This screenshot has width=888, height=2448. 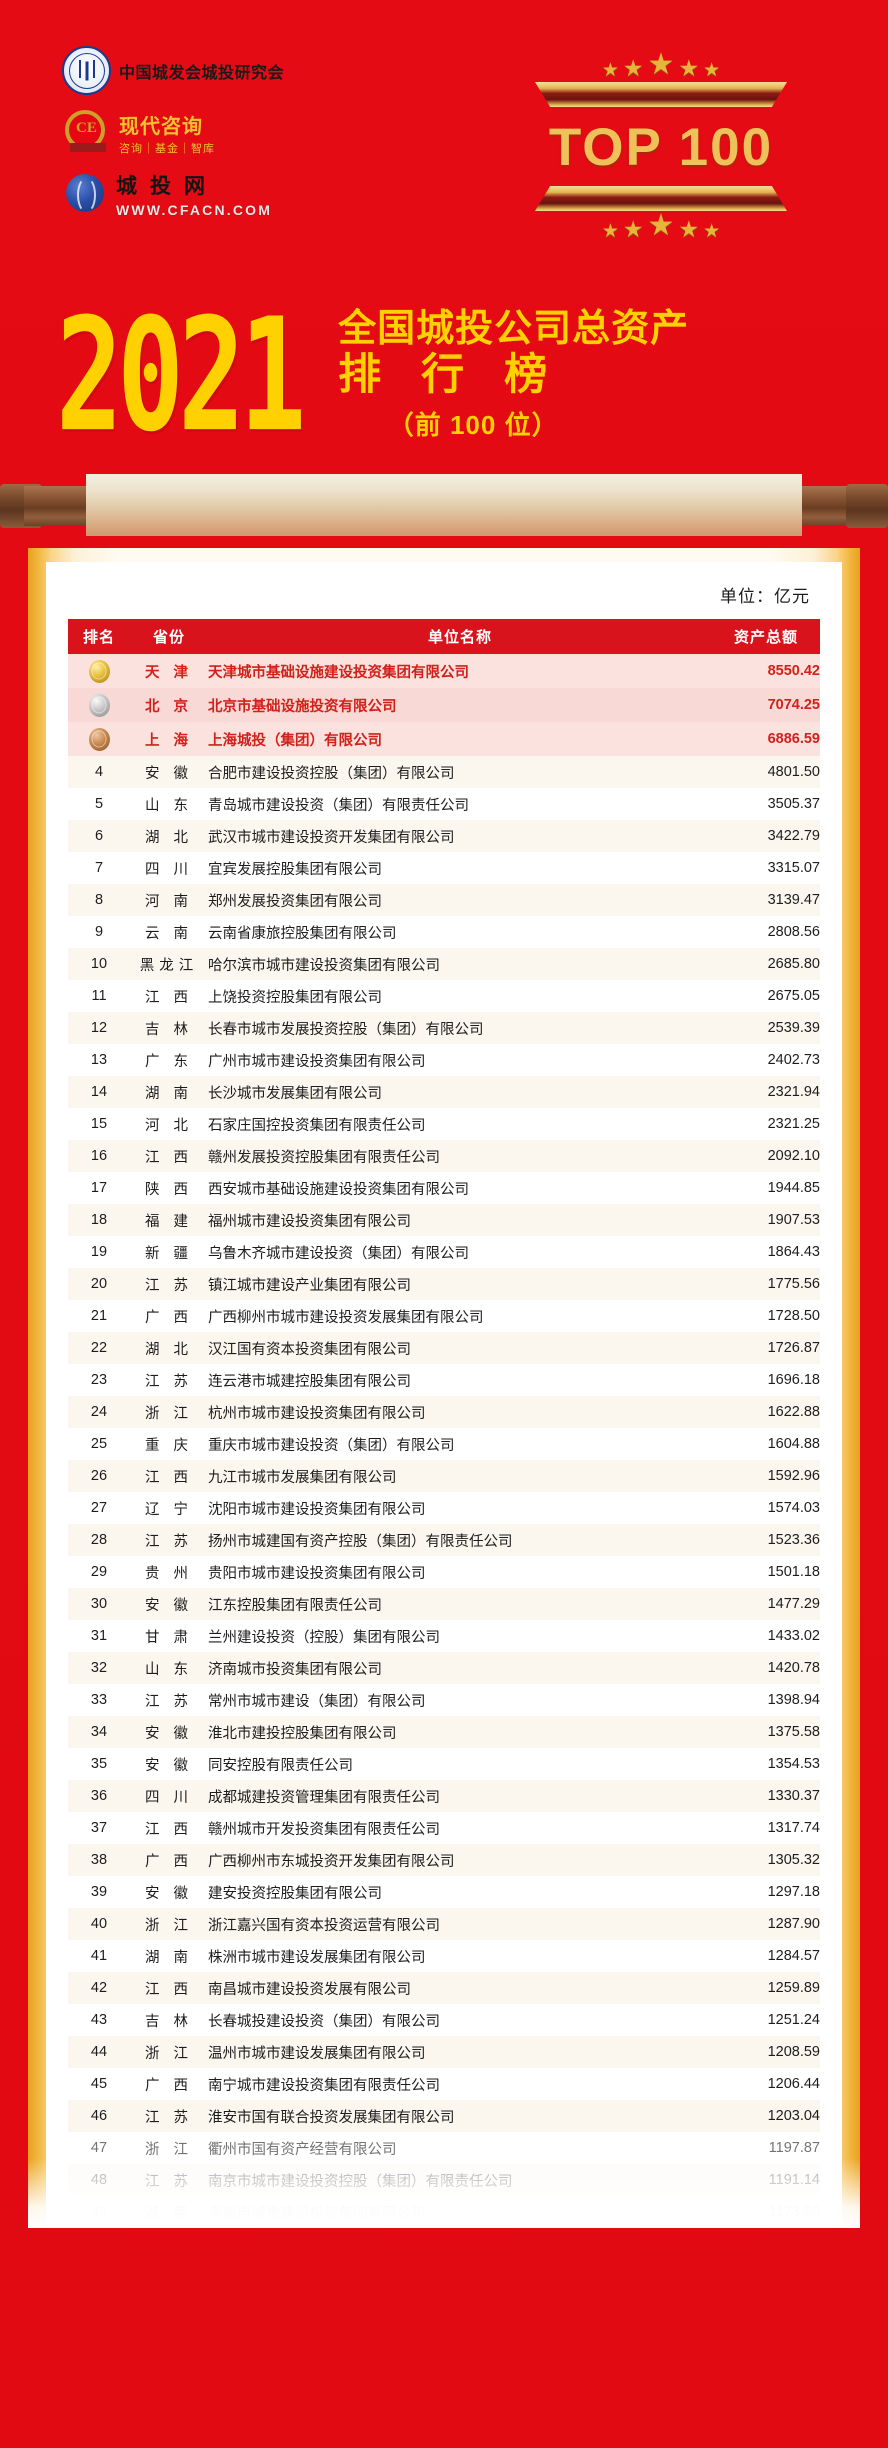 What do you see at coordinates (793, 1764) in the screenshot?
I see `cell-total-assets: 1354.53` at bounding box center [793, 1764].